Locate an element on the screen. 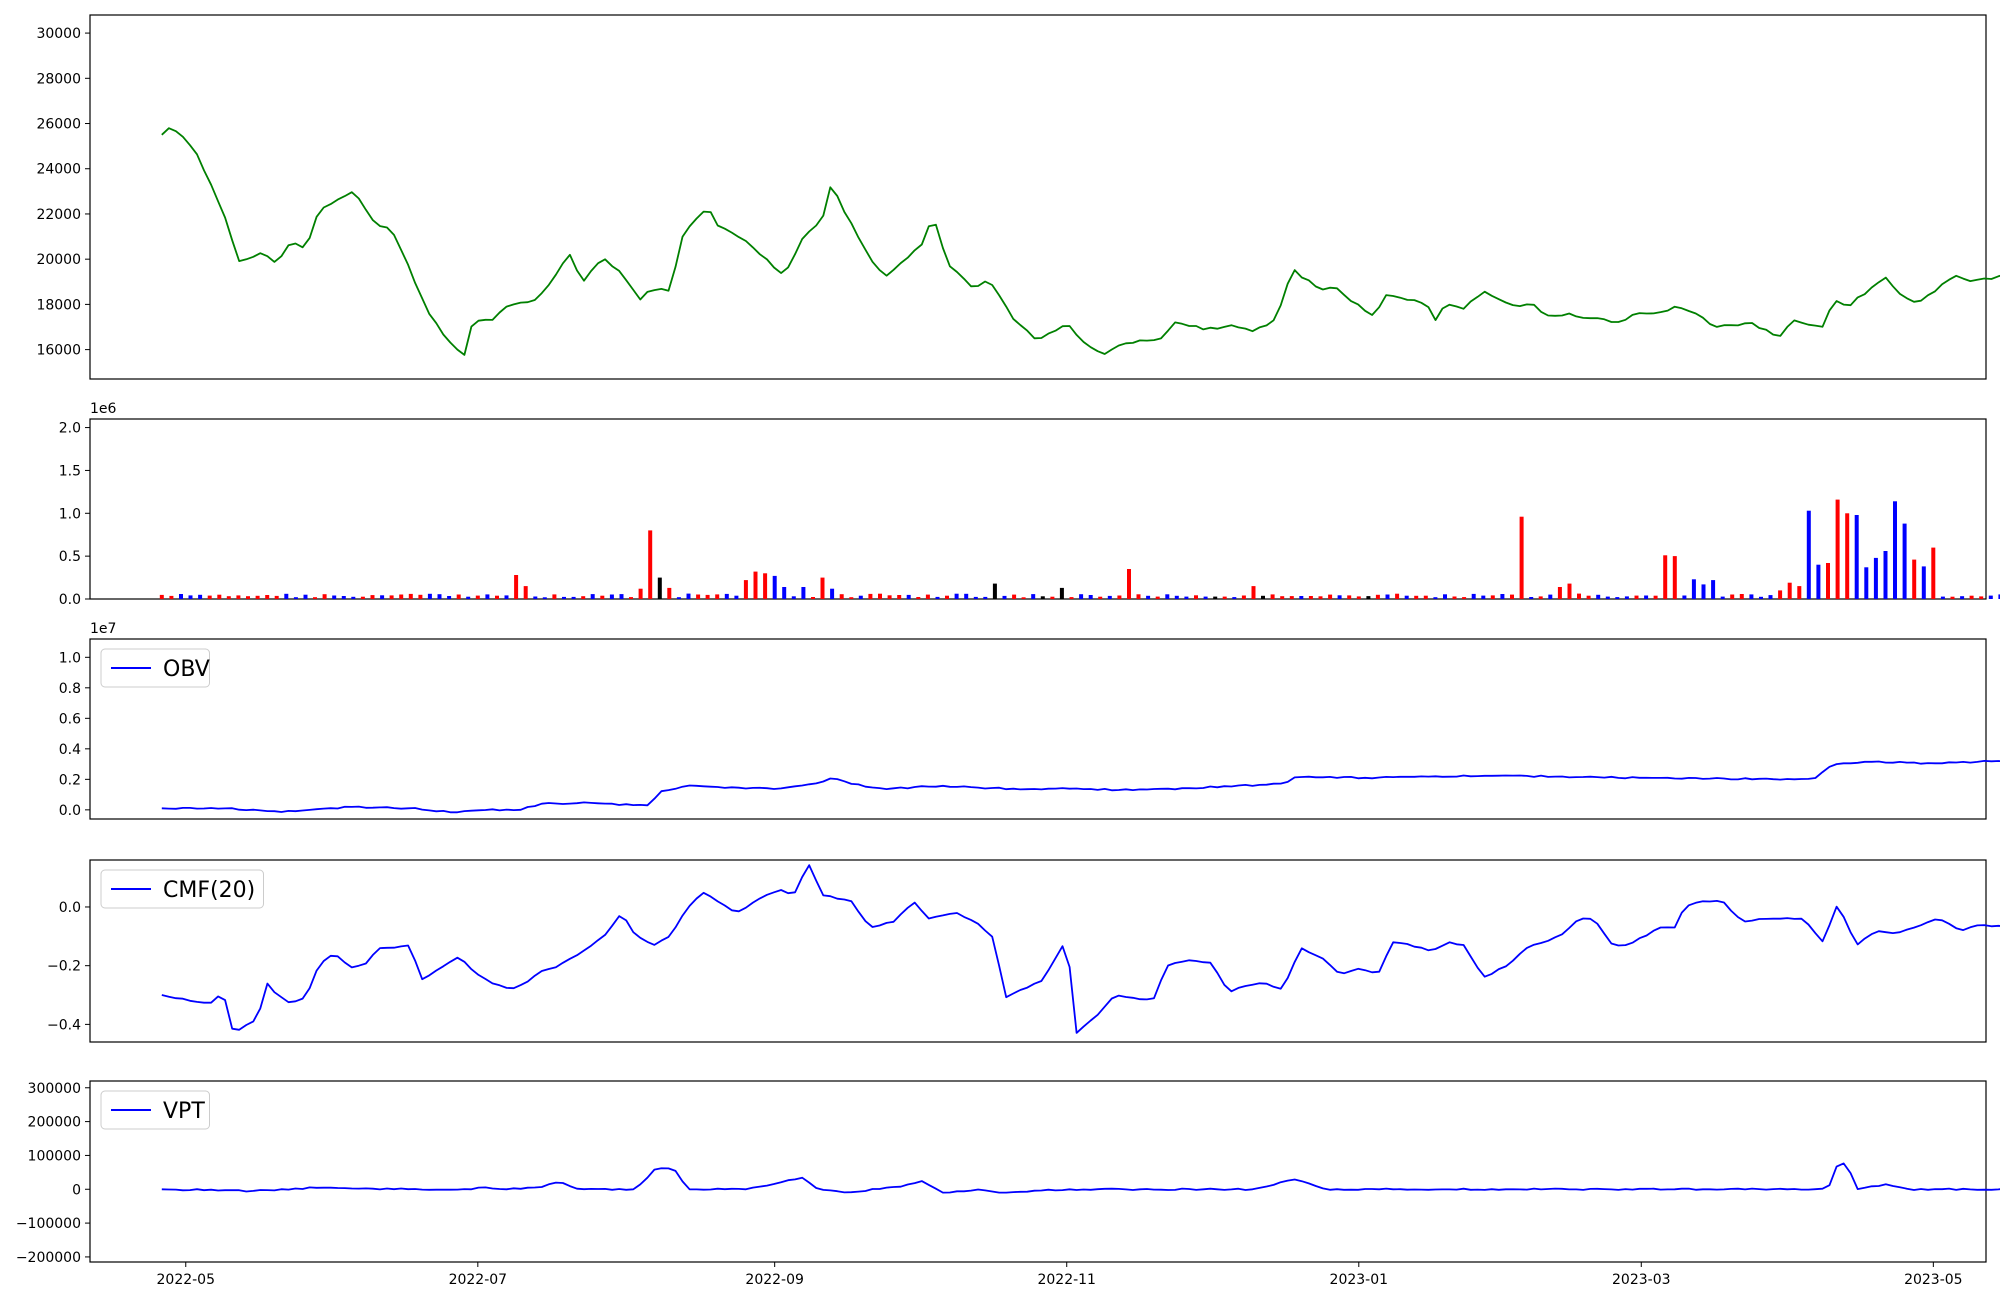 Image resolution: width=2000 pixels, height=1300 pixels. x-tick-label: 2023-01 is located at coordinates (1359, 1280).